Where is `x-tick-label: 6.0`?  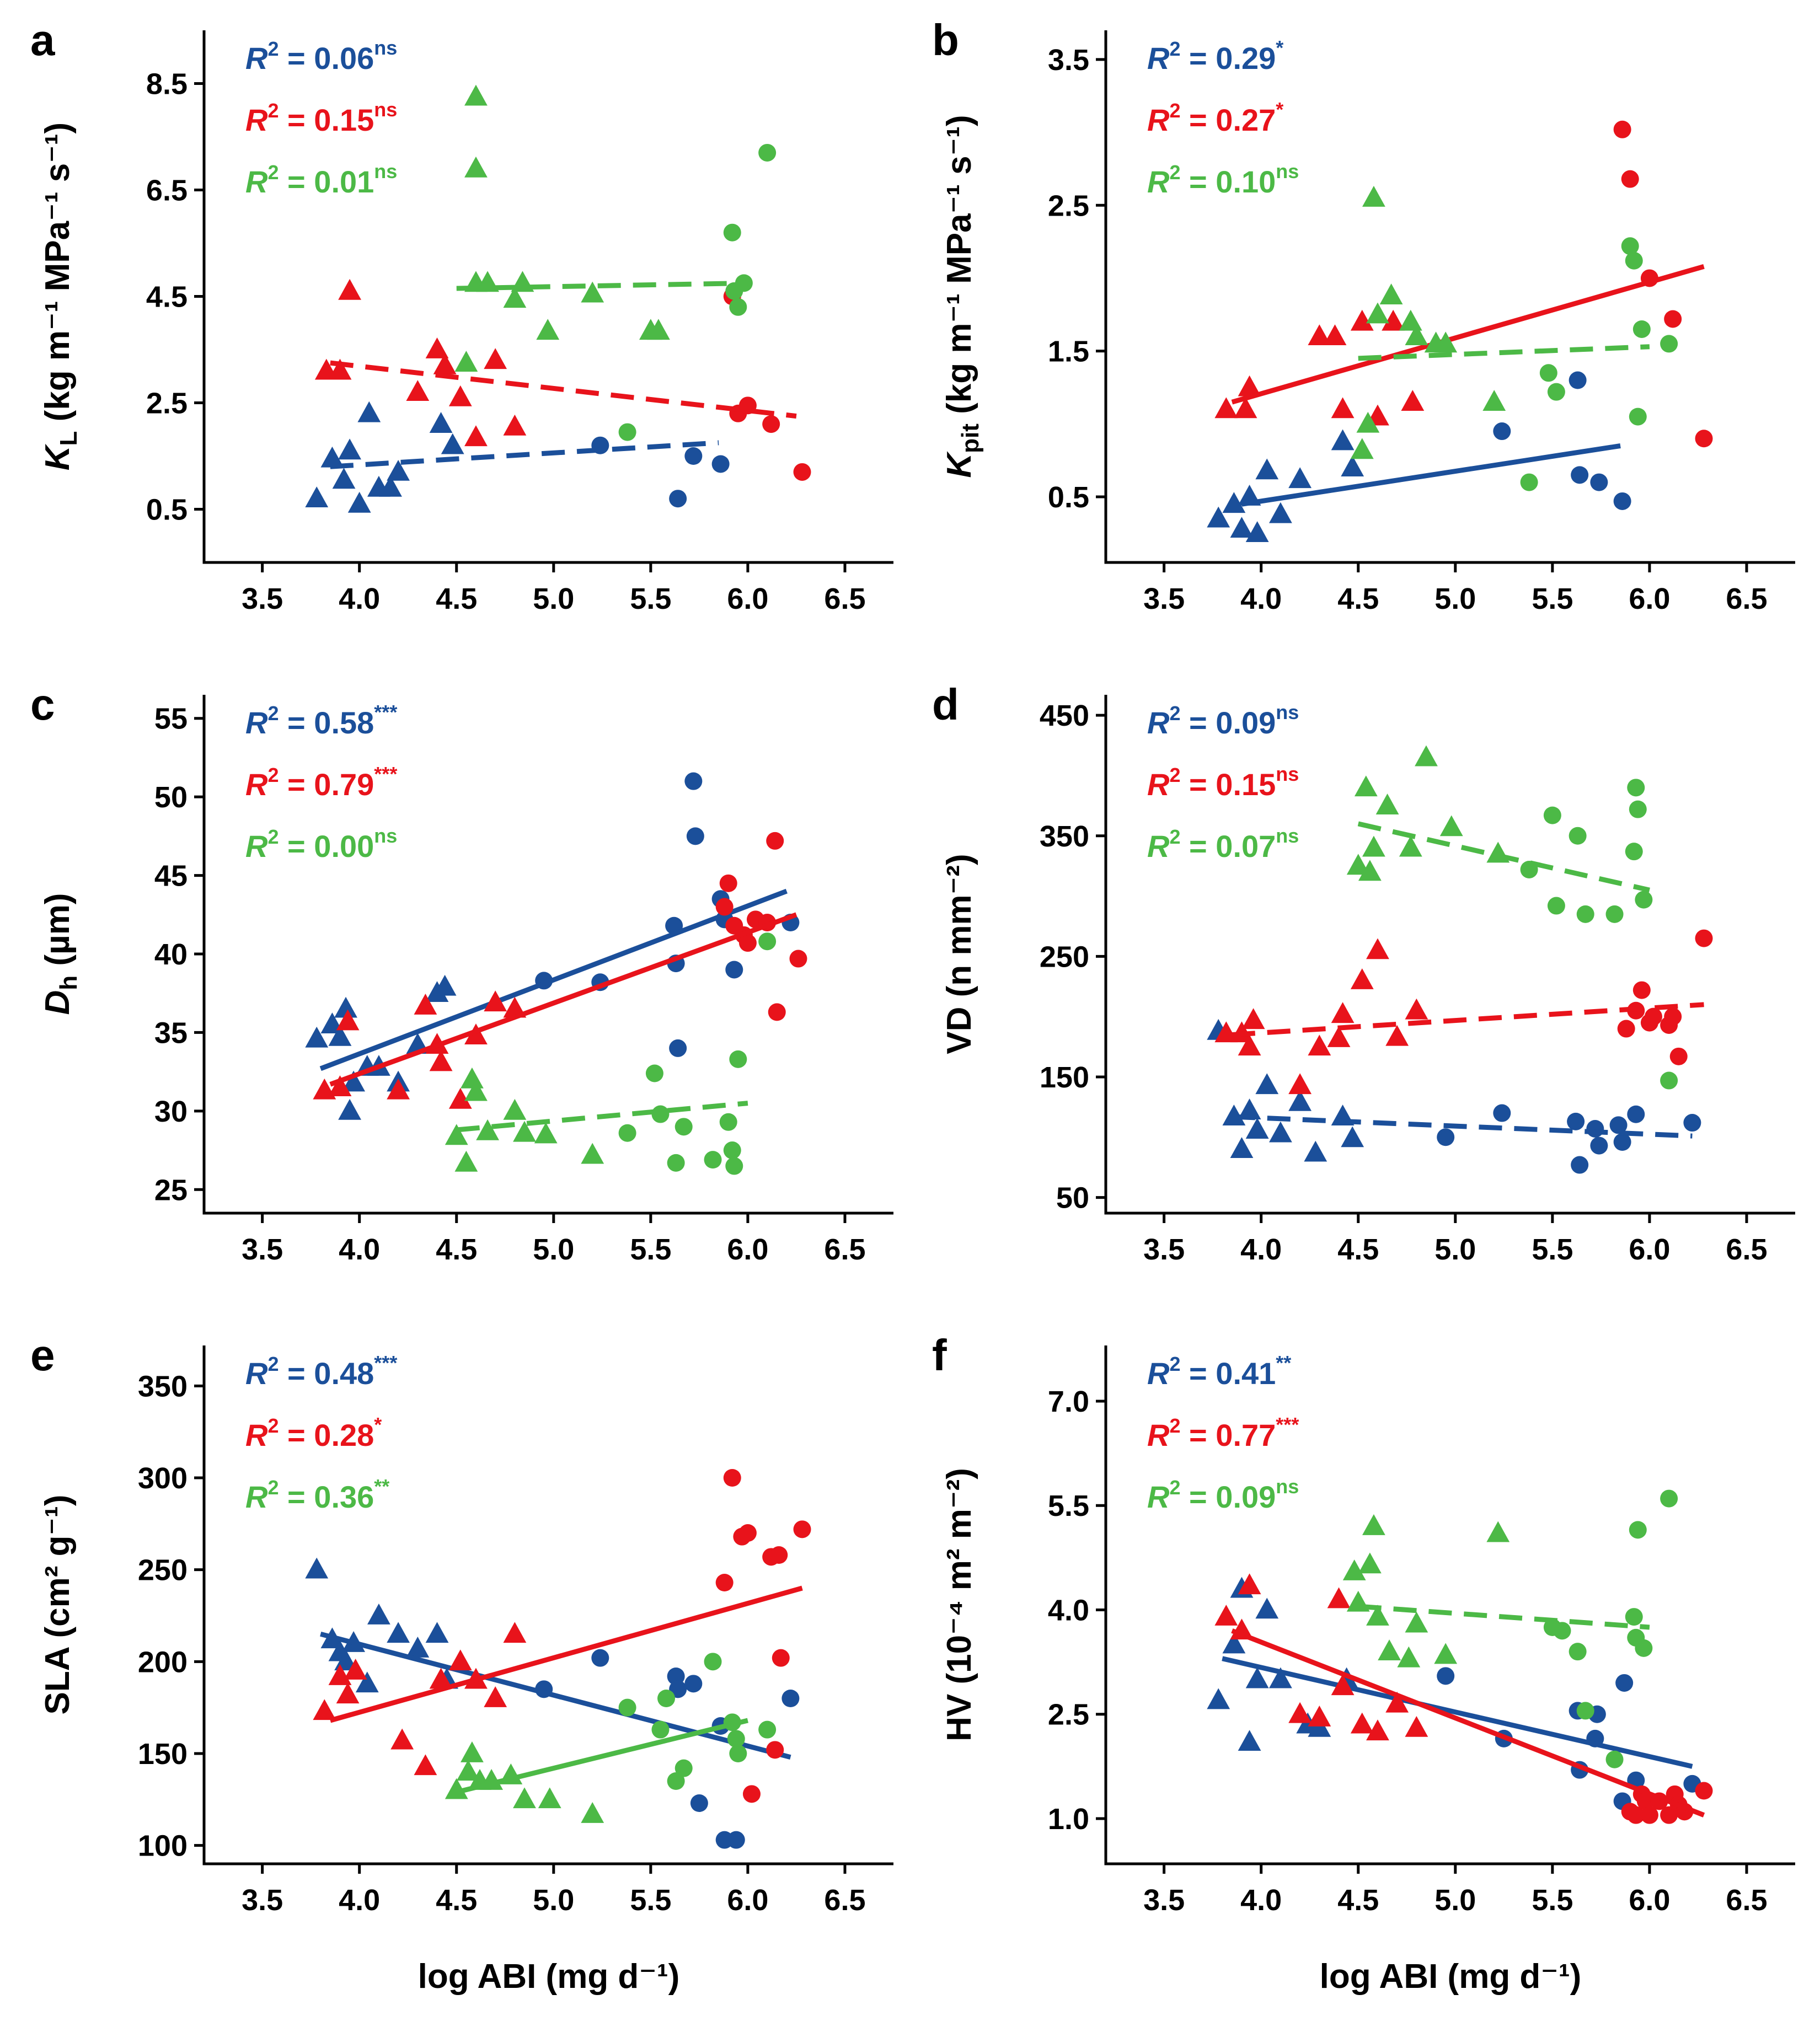
x-tick-label: 6.0 is located at coordinates (747, 1250).